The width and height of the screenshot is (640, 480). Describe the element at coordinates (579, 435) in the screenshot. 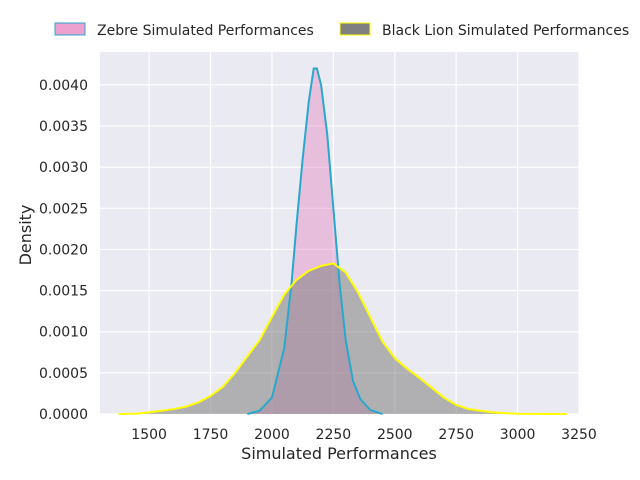

I see `x-tick-label: 3250` at that location.